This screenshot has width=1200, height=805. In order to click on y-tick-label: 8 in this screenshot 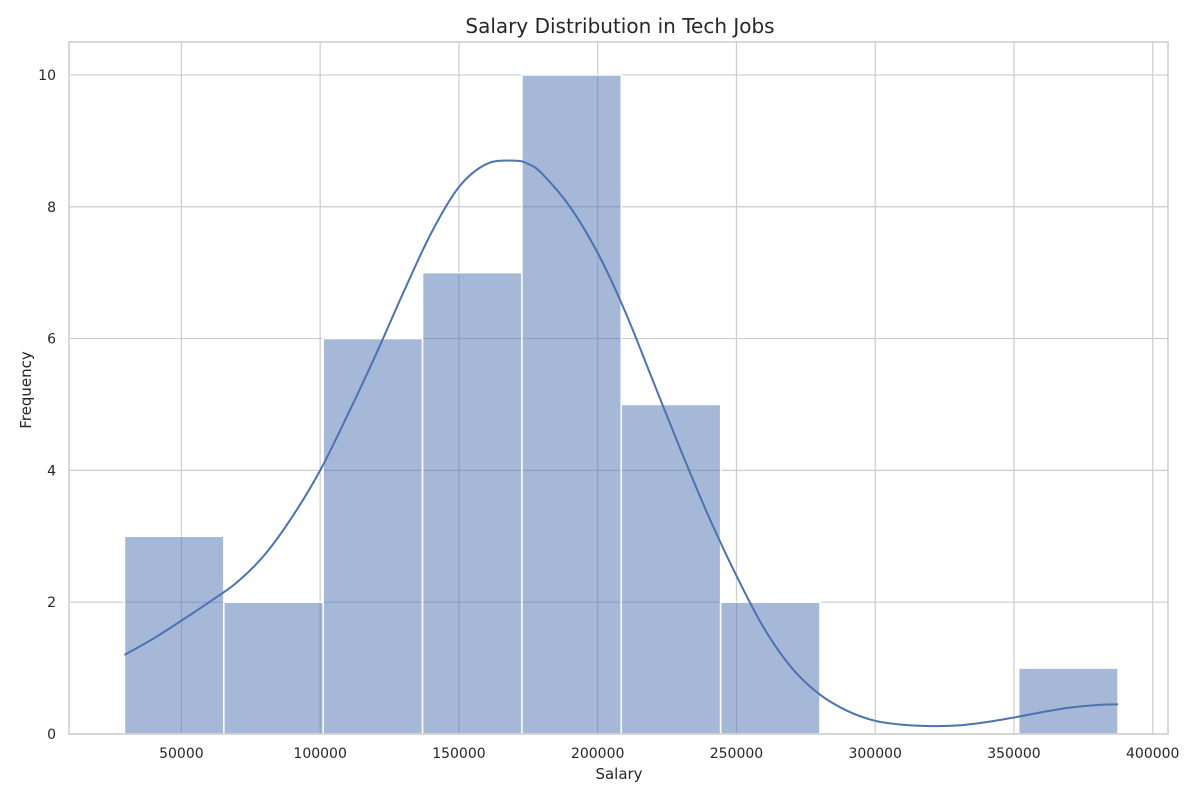, I will do `click(51, 208)`.